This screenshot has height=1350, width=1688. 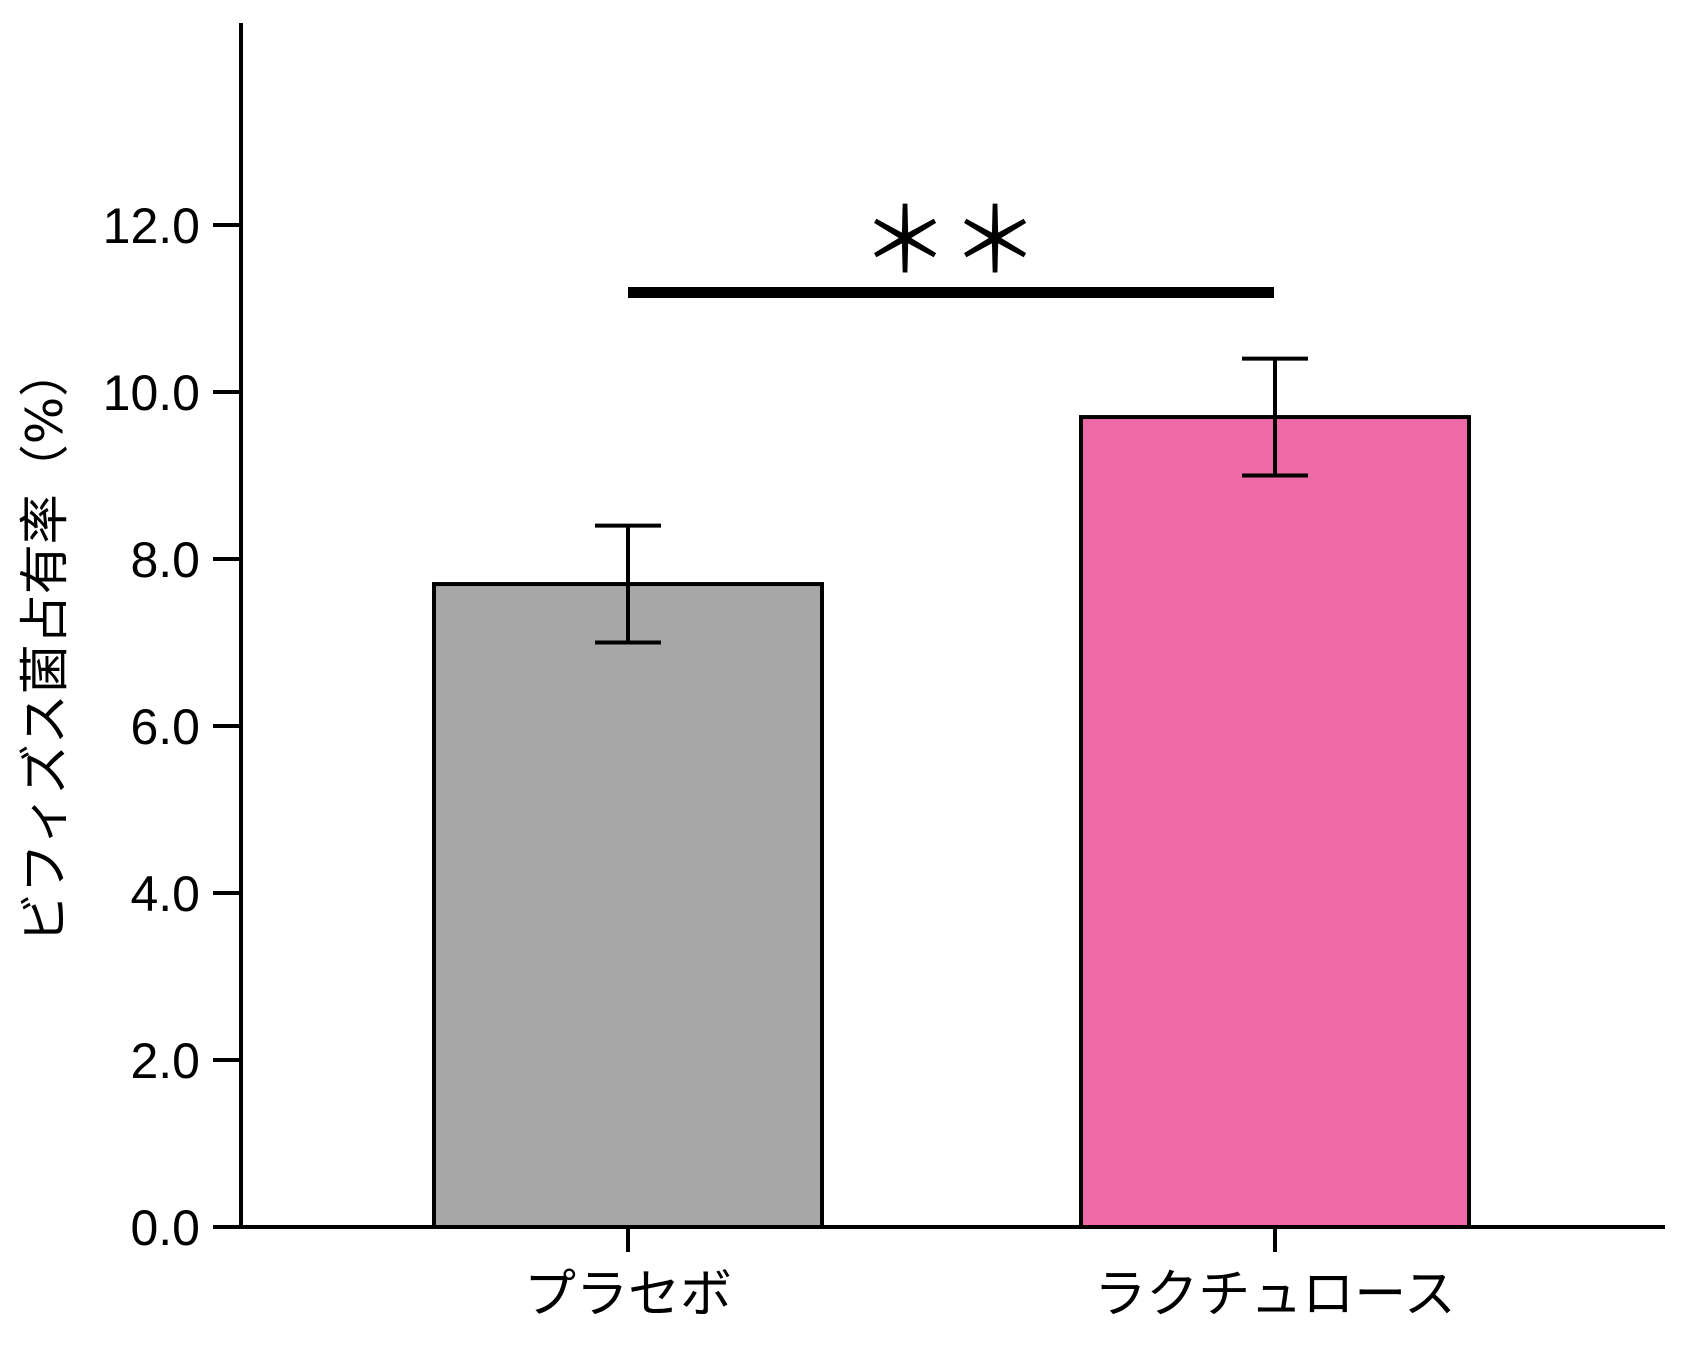 What do you see at coordinates (165, 894) in the screenshot?
I see `y-tick-label: 4.0` at bounding box center [165, 894].